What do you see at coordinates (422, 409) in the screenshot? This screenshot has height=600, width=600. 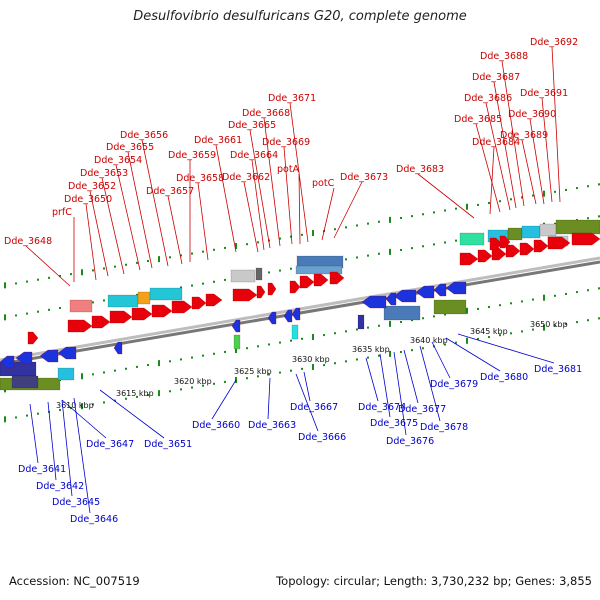 I see `reverse-gene-label: Dde_3677` at bounding box center [422, 409].